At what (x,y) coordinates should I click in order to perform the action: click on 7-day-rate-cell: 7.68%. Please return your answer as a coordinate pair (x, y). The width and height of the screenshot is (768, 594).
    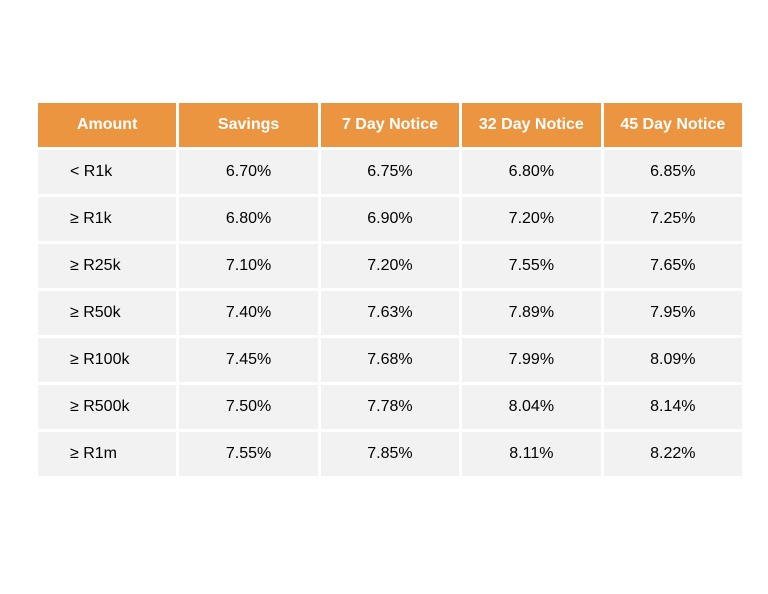
    Looking at the image, I should click on (390, 360).